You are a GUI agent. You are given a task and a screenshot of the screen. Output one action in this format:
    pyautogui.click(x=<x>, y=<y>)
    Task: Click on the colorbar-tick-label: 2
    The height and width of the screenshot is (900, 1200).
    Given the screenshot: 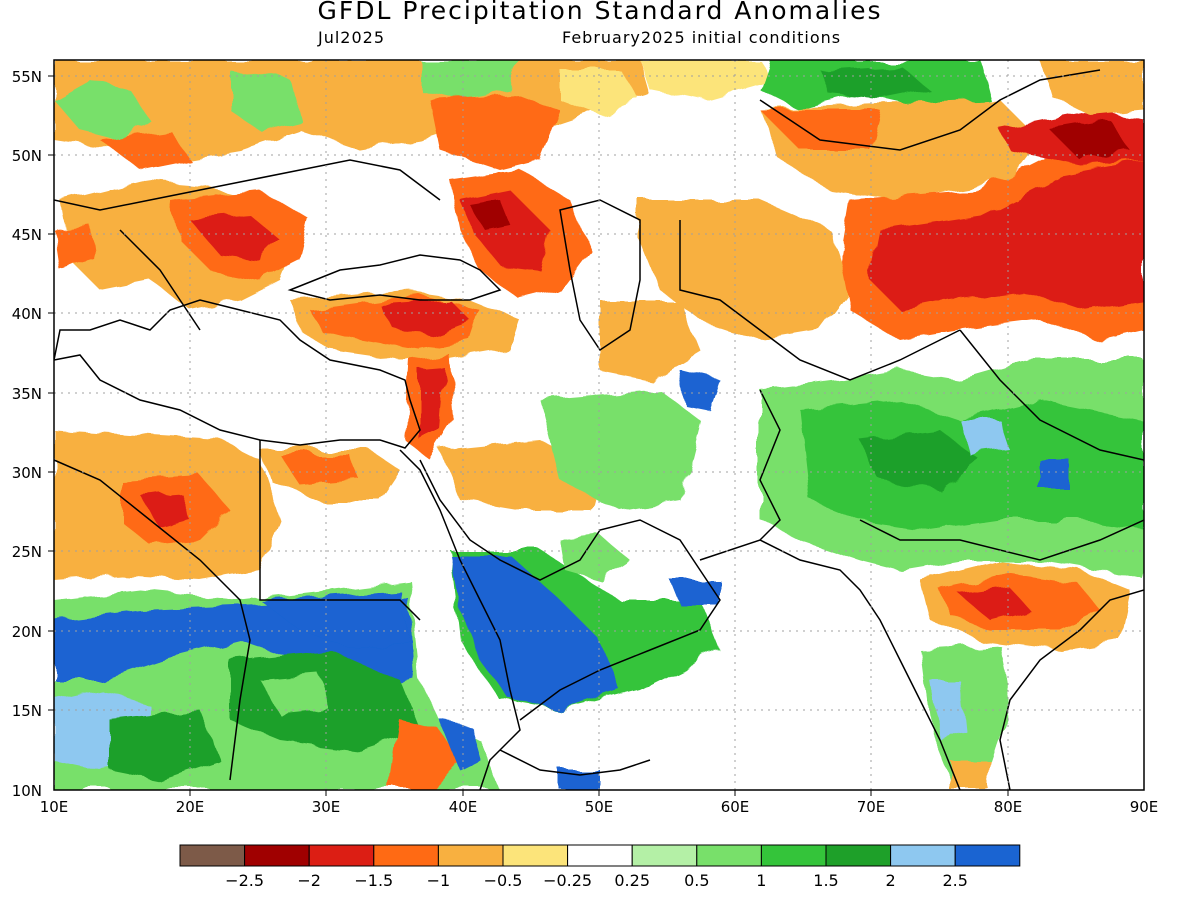 What is the action you would take?
    pyautogui.click(x=891, y=880)
    